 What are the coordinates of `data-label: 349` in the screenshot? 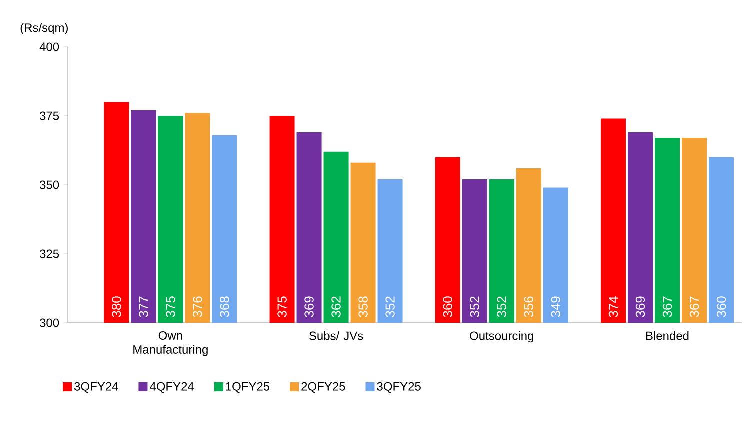 It's located at (555, 307).